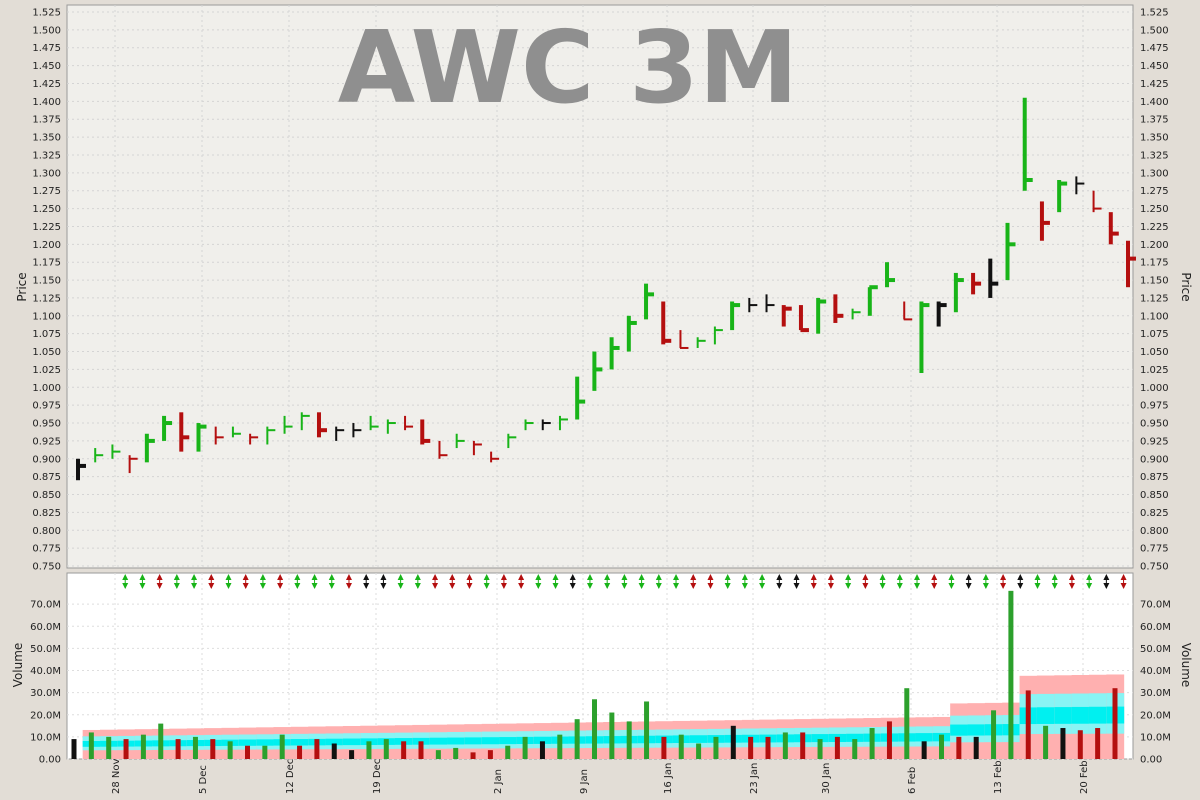 Image resolution: width=1200 pixels, height=800 pixels. I want to click on volume-tick-label-right: 0.00, so click(1151, 760).